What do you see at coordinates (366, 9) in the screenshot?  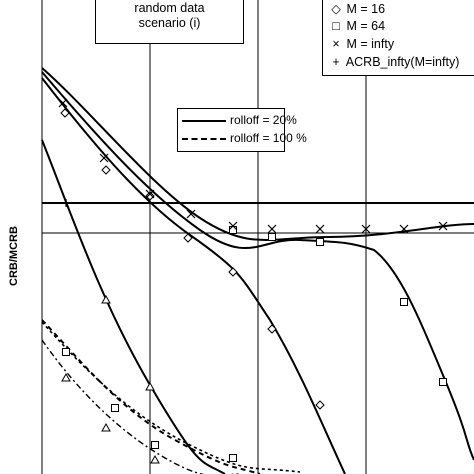 I see `legend-label: M = 16` at bounding box center [366, 9].